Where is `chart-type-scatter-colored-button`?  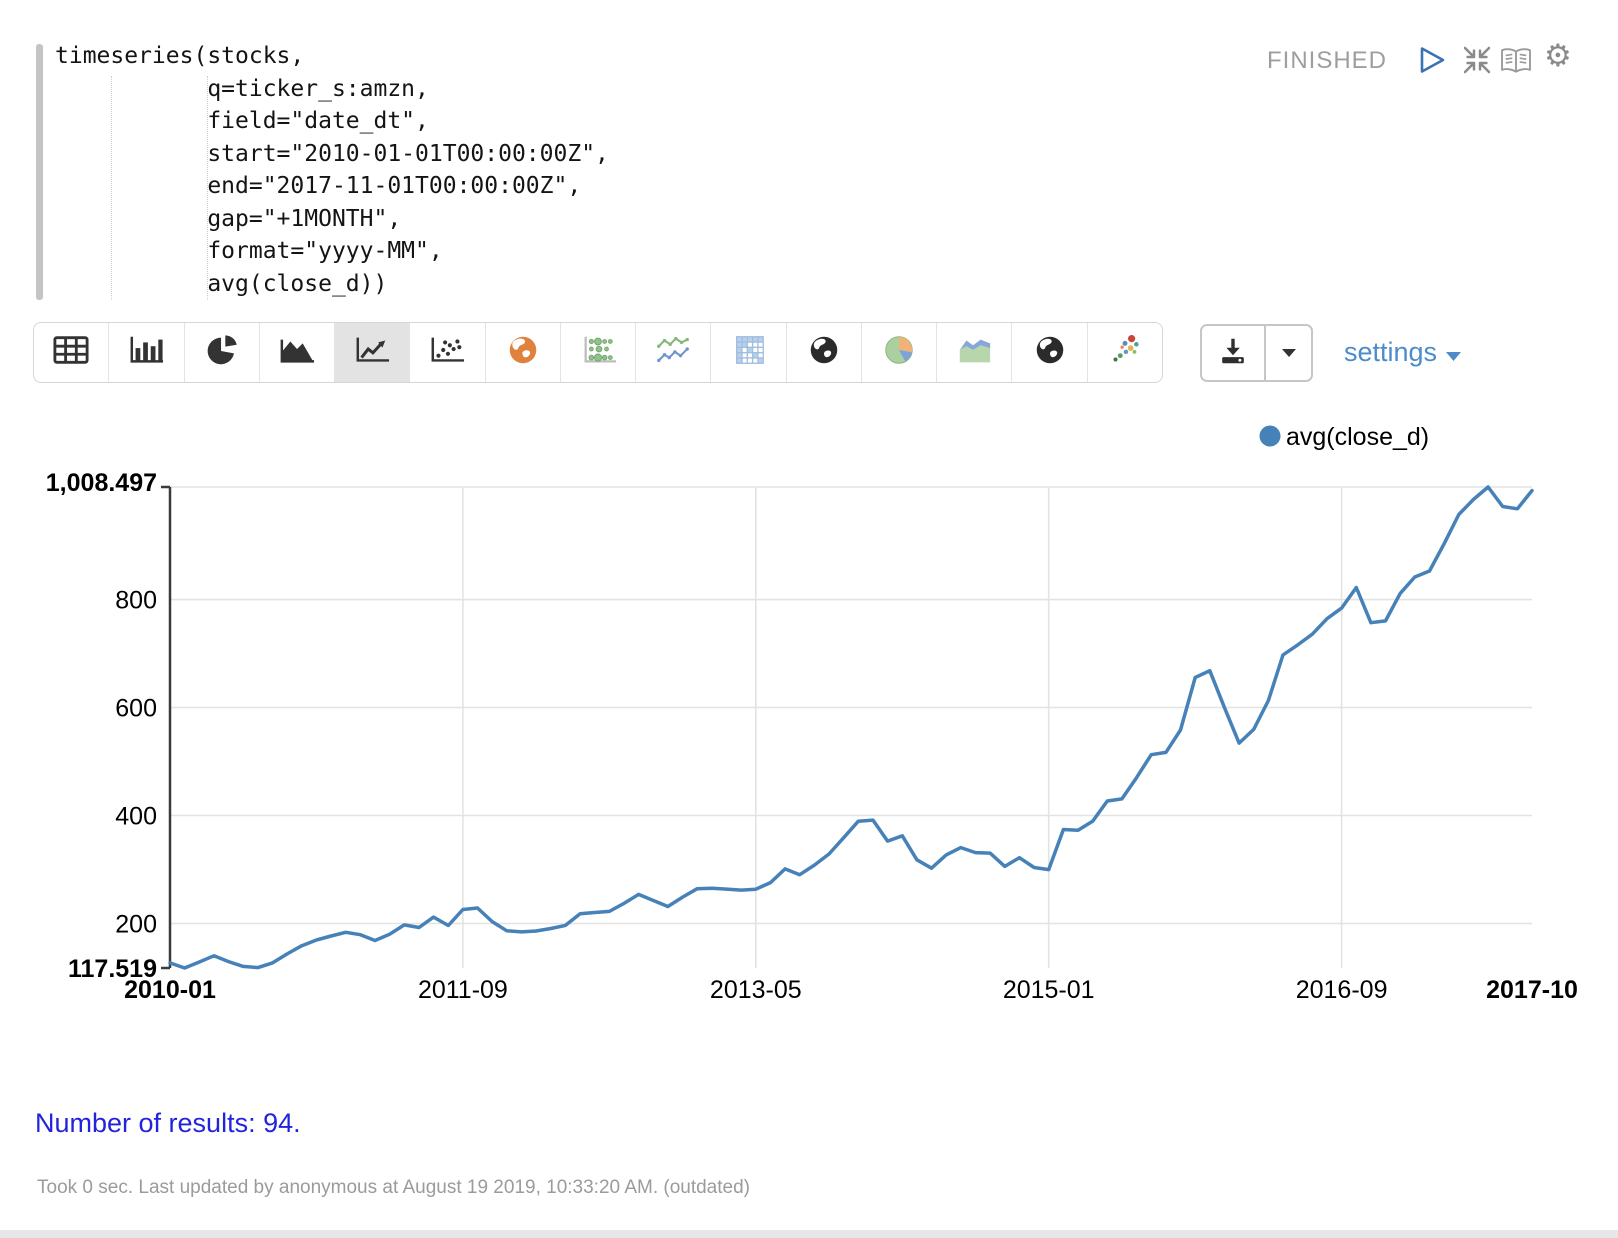 chart-type-scatter-colored-button is located at coordinates (1125, 352).